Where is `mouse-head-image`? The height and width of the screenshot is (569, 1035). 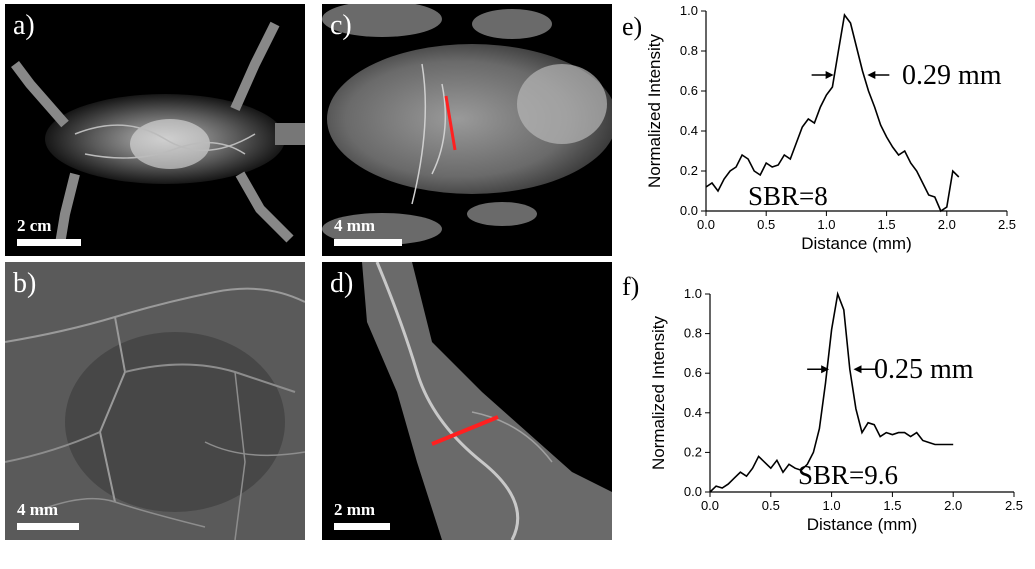
mouse-head-image is located at coordinates (467, 130).